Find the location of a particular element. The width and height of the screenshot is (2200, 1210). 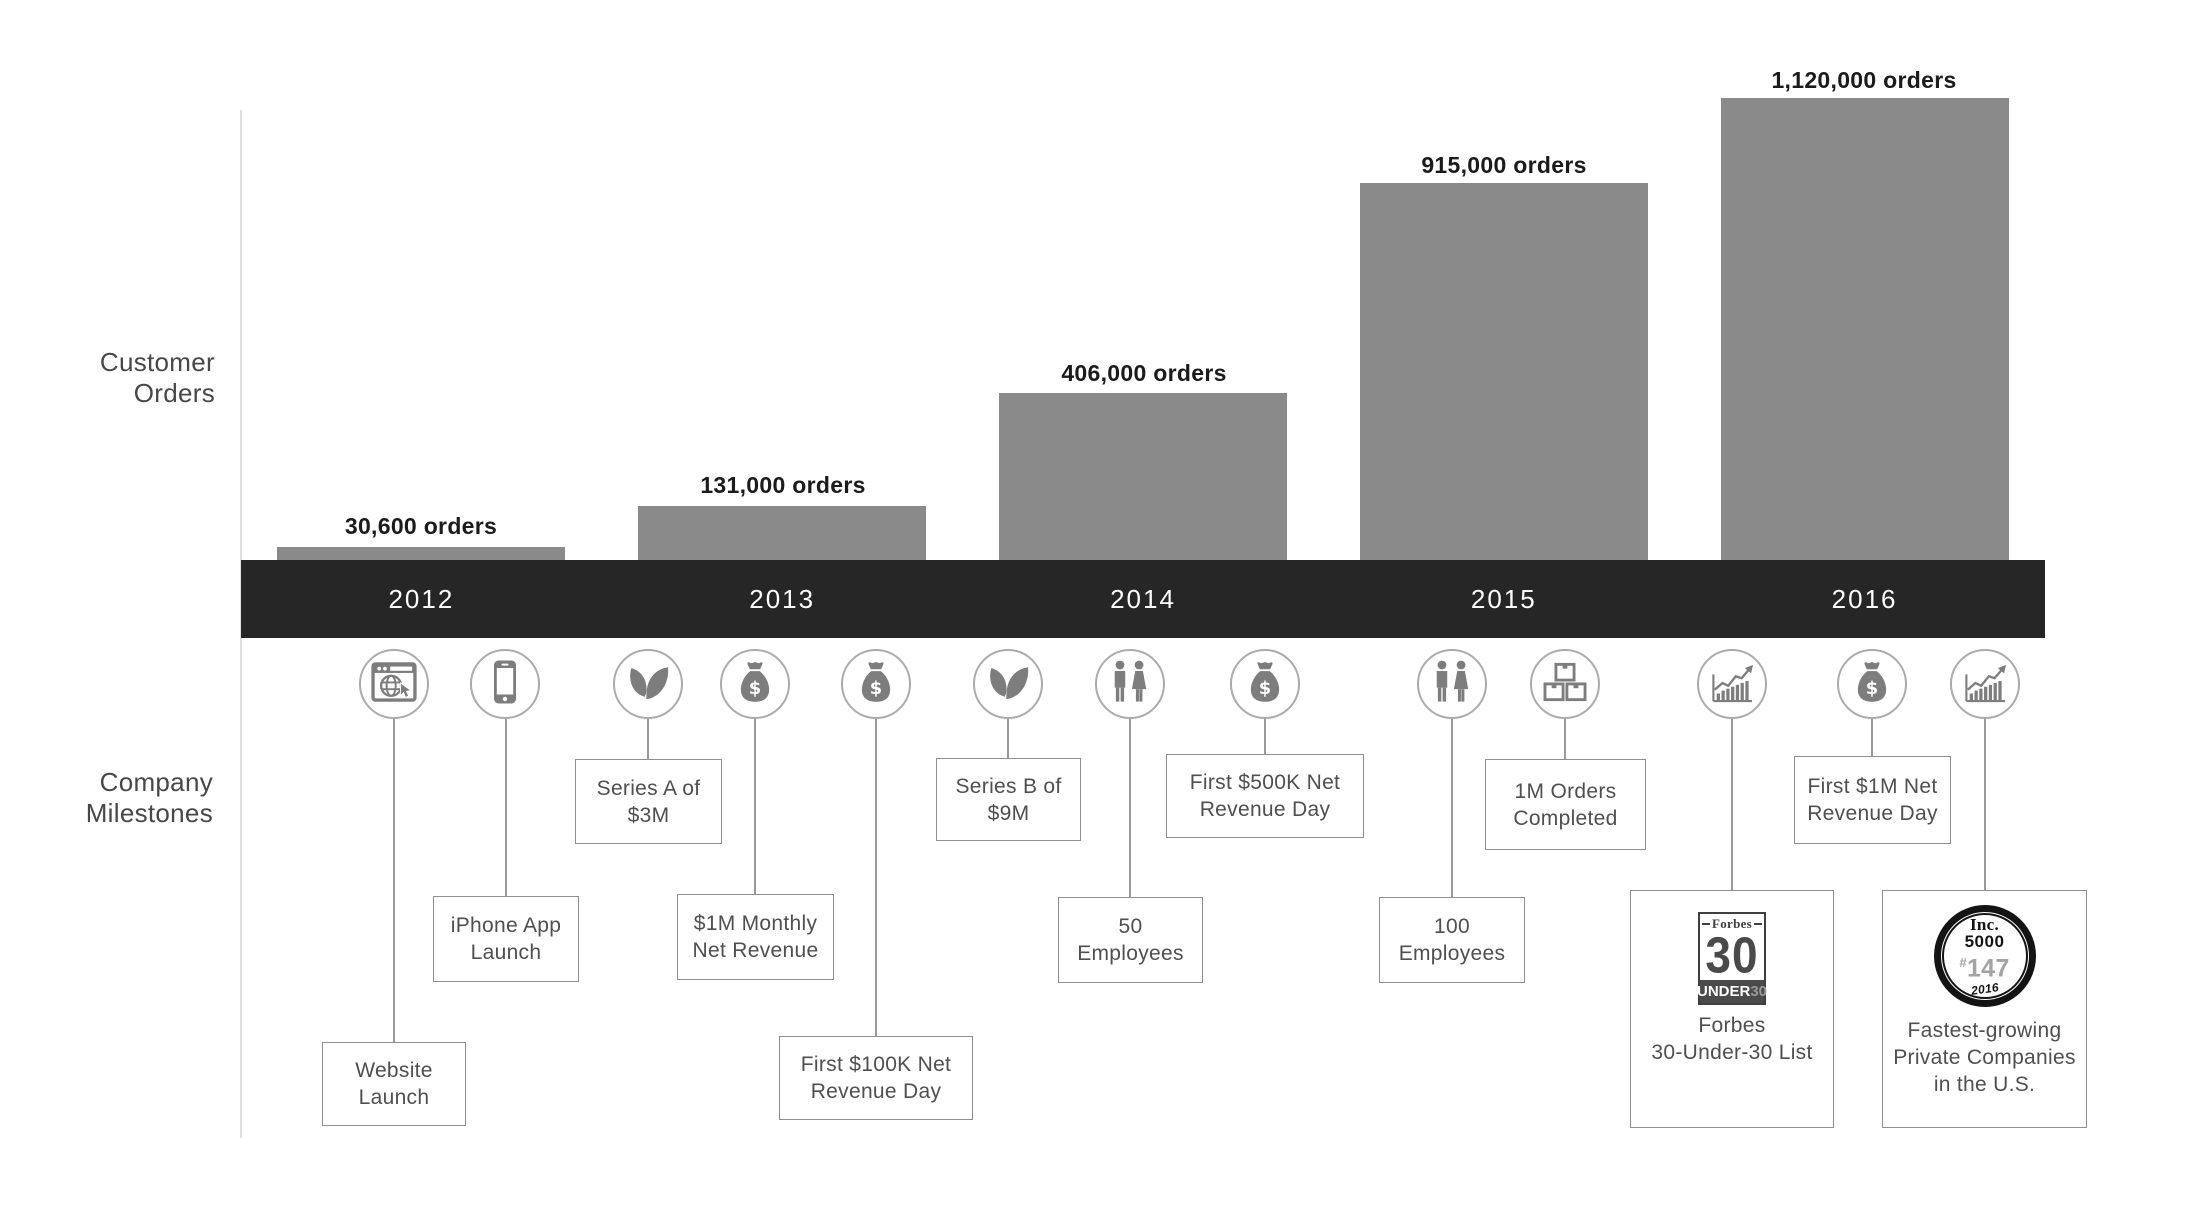

milestone-text: Series B of is located at coordinates (1008, 786).